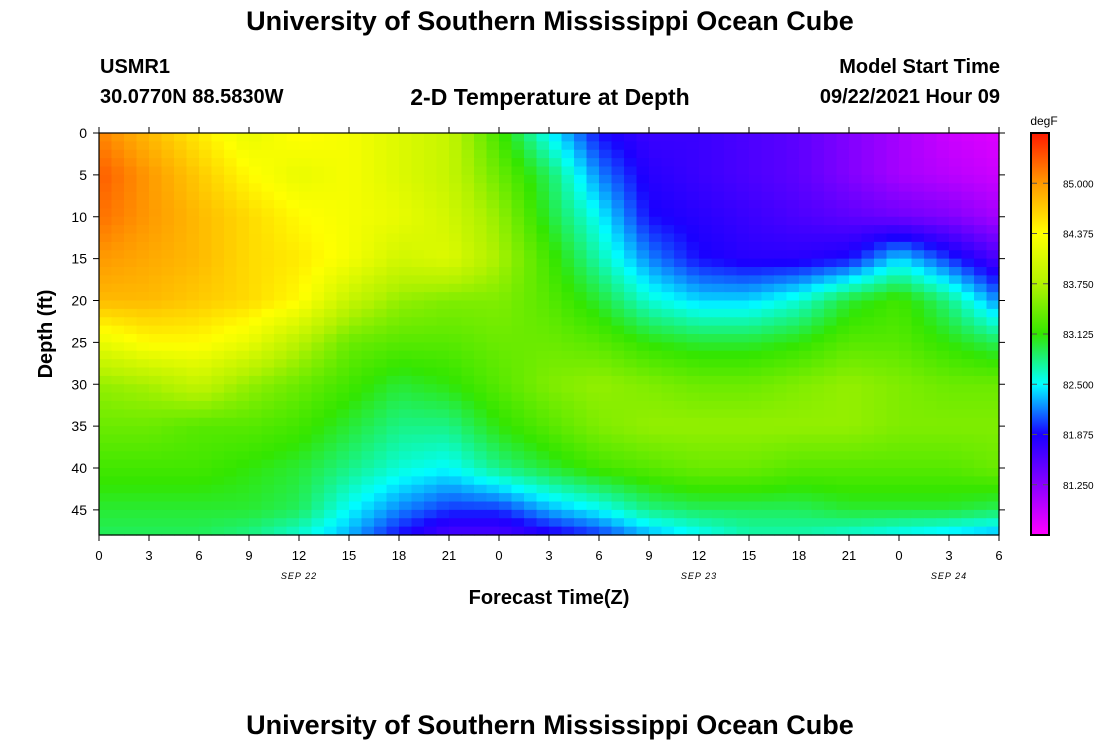 Image resolution: width=1100 pixels, height=750 pixels. What do you see at coordinates (849, 555) in the screenshot?
I see `x-tick-label: 21` at bounding box center [849, 555].